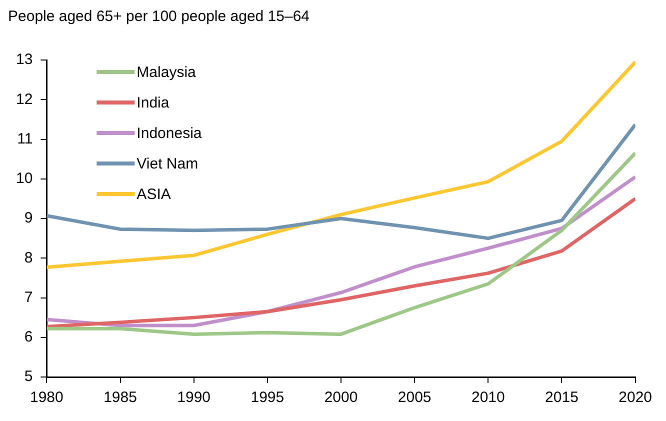  What do you see at coordinates (24, 179) in the screenshot?
I see `y-tick-label: 10` at bounding box center [24, 179].